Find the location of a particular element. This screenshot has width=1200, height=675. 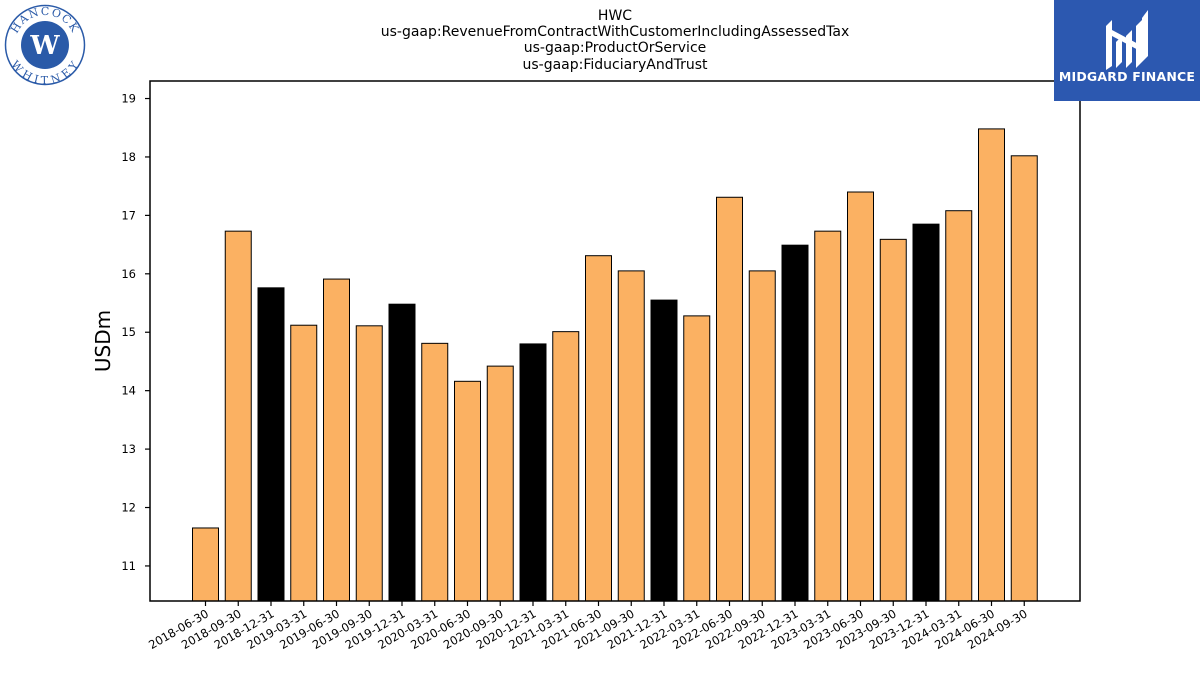

chart-title-line-1: HWC is located at coordinates (615, 16).